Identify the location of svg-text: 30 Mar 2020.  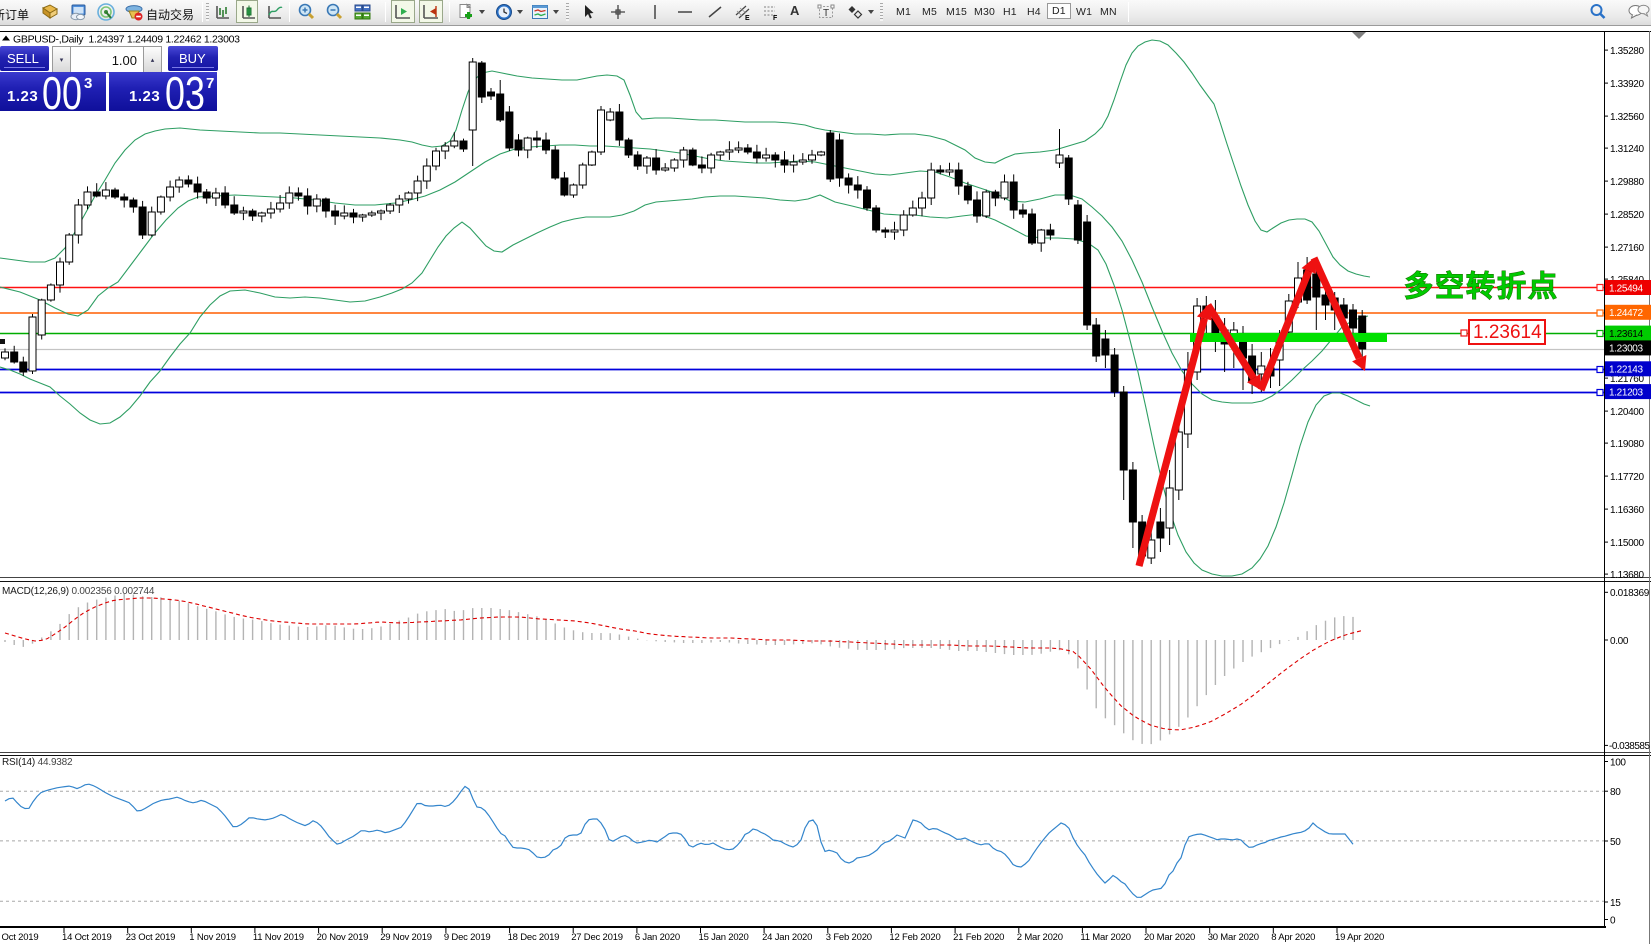
(1233, 937).